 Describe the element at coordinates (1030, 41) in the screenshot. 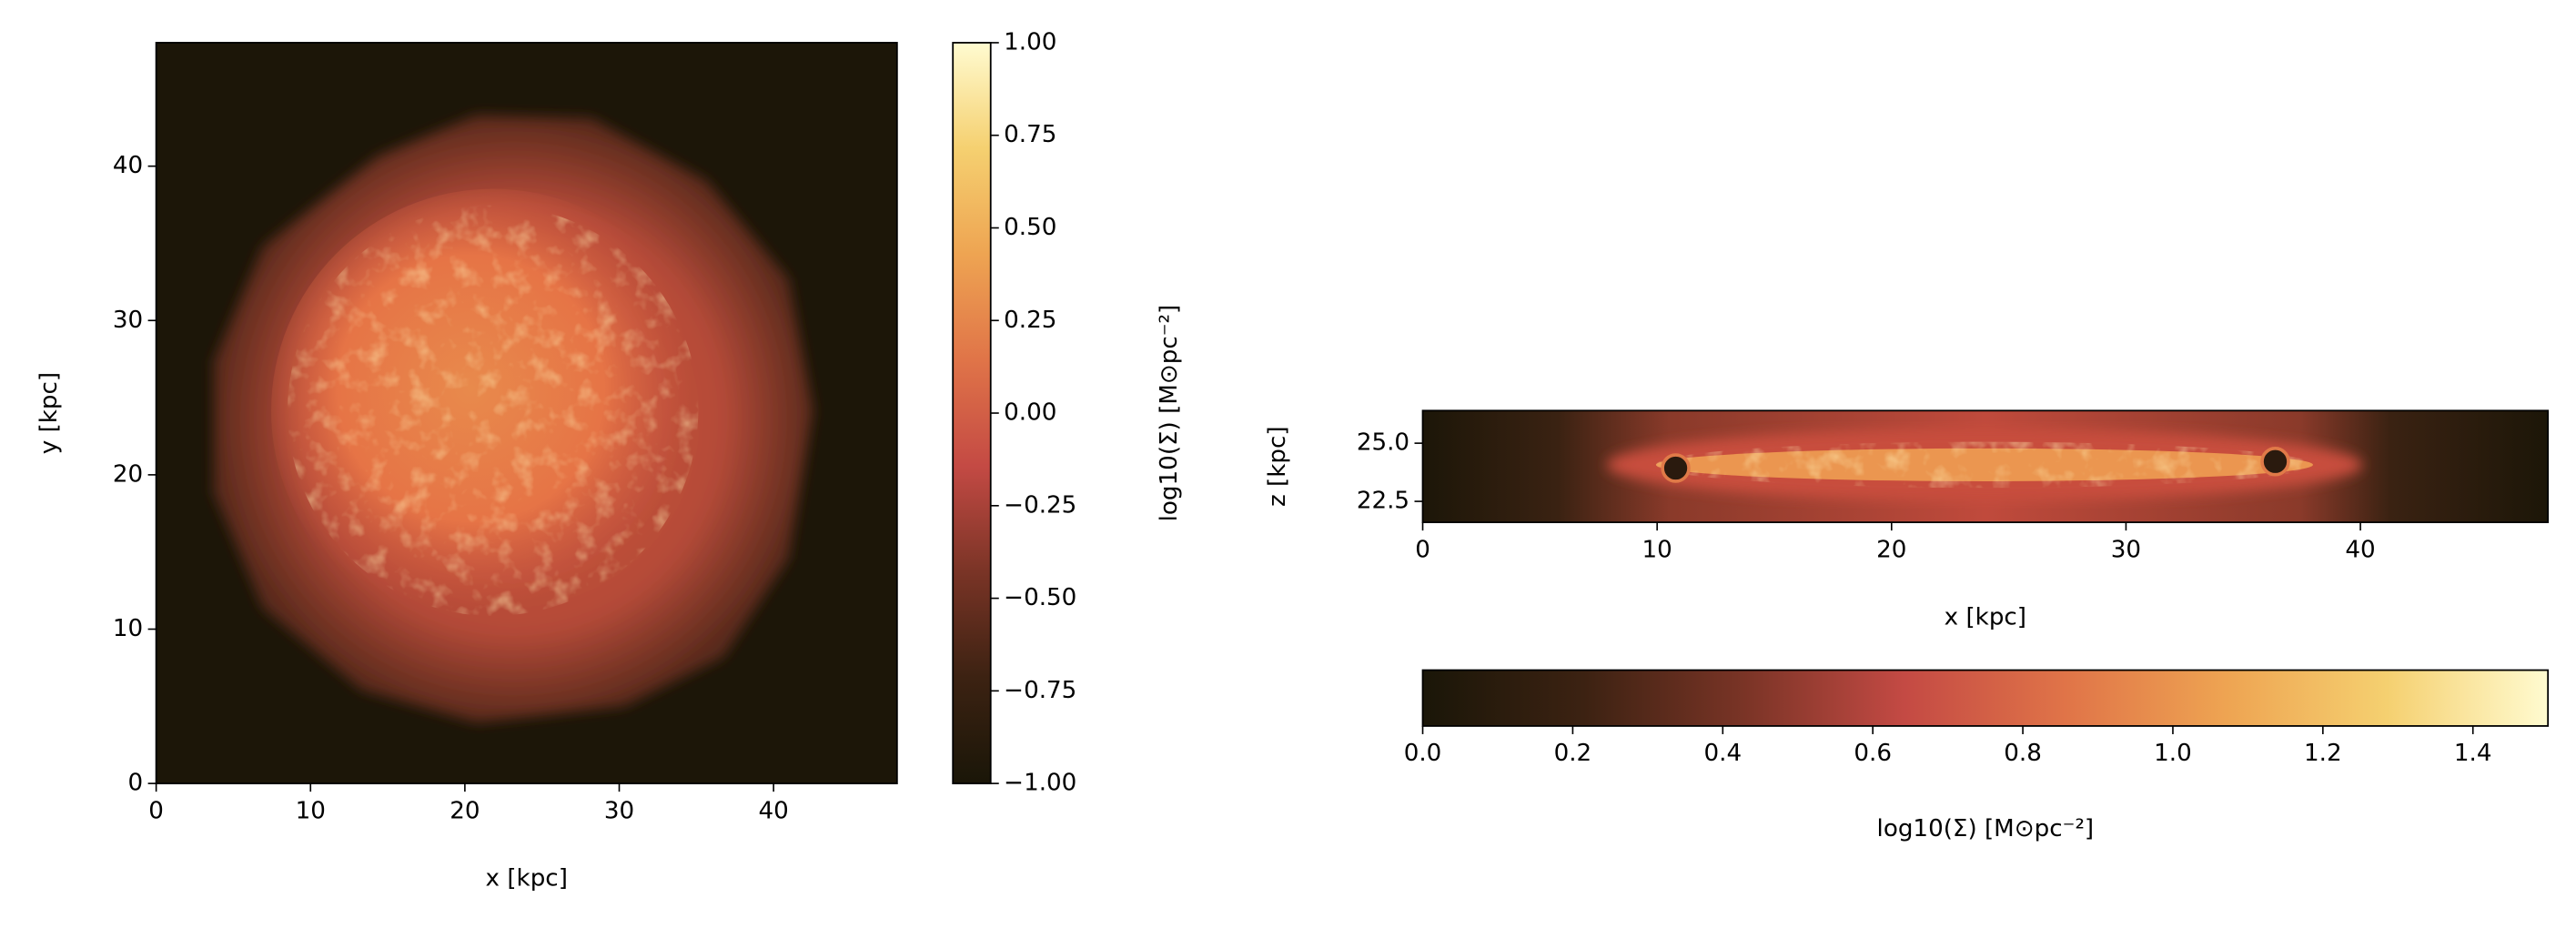

I see `colorbar-tick-label: 1.00` at that location.